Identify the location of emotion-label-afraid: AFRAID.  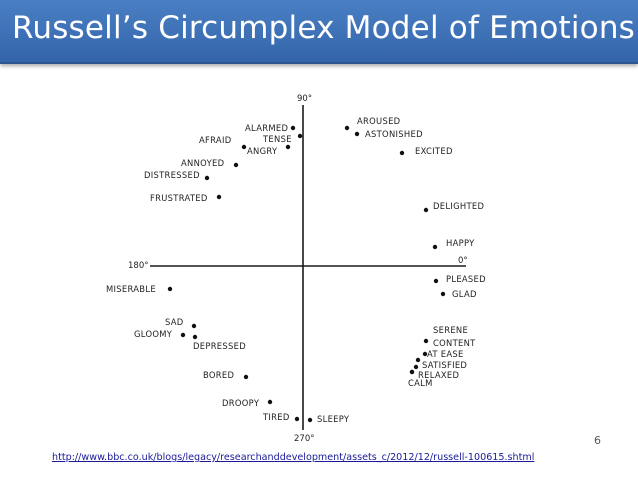
(215, 140).